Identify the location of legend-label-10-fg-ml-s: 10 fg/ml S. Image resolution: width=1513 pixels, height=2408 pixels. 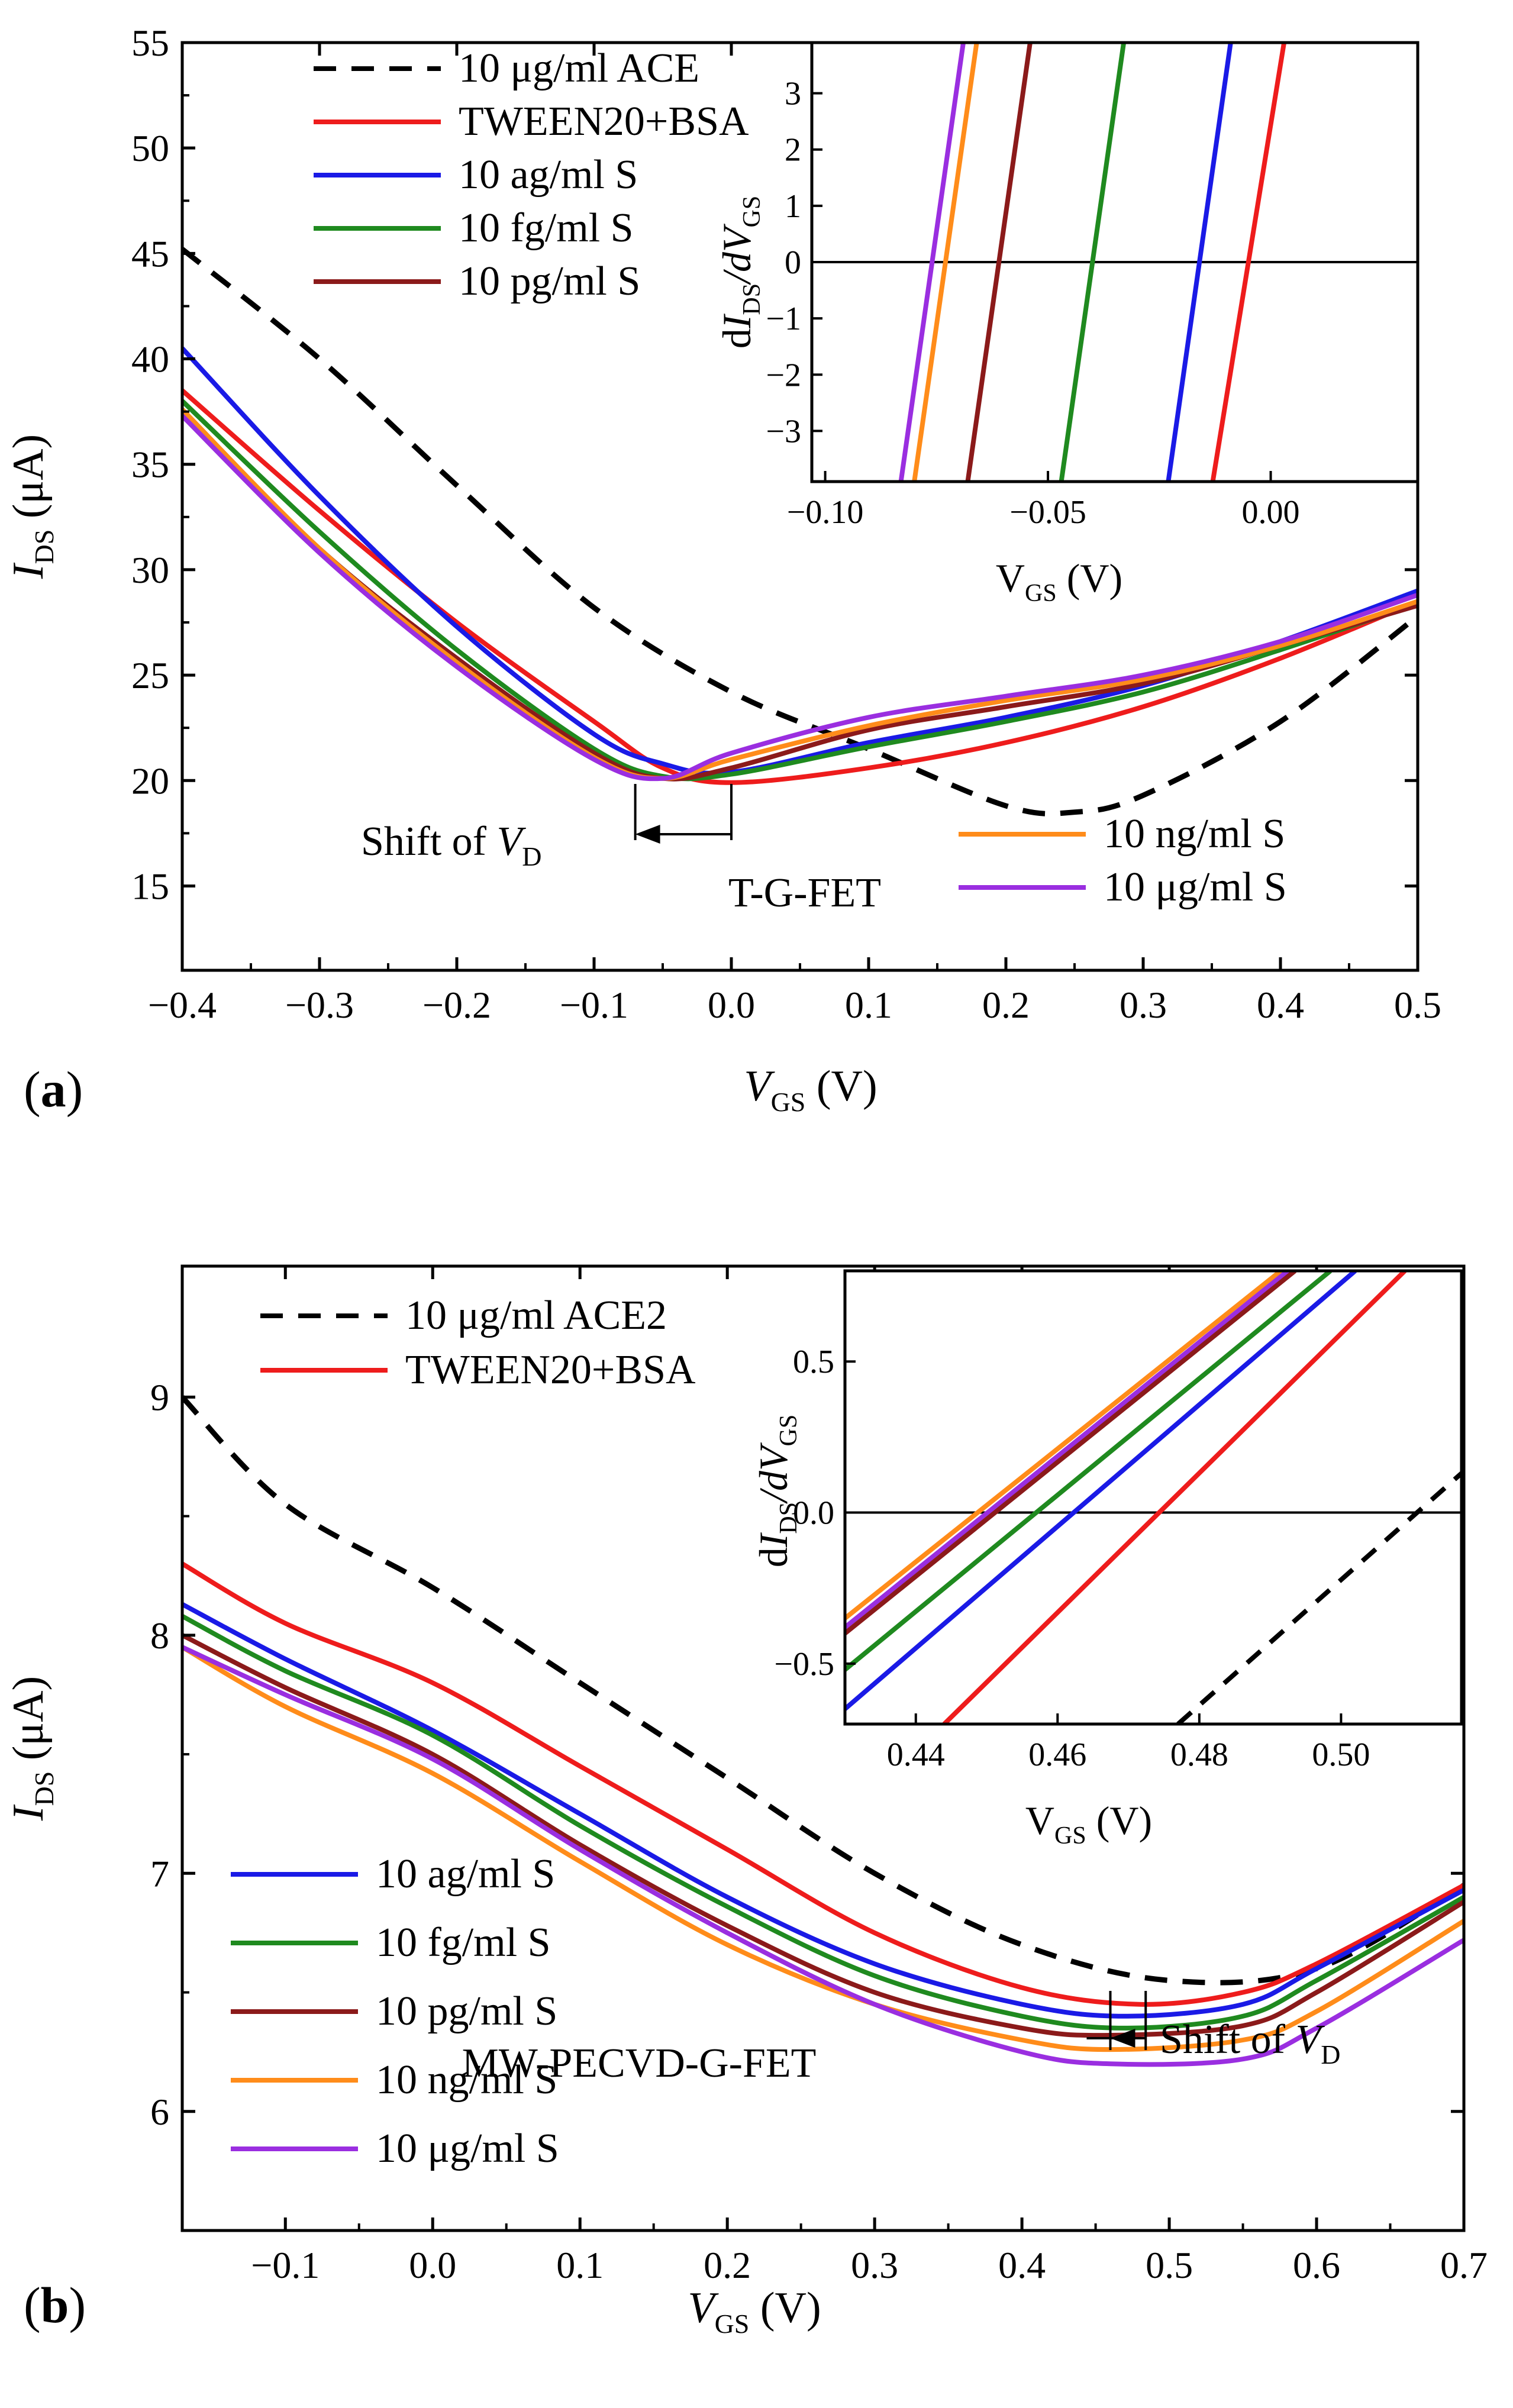
(546, 228).